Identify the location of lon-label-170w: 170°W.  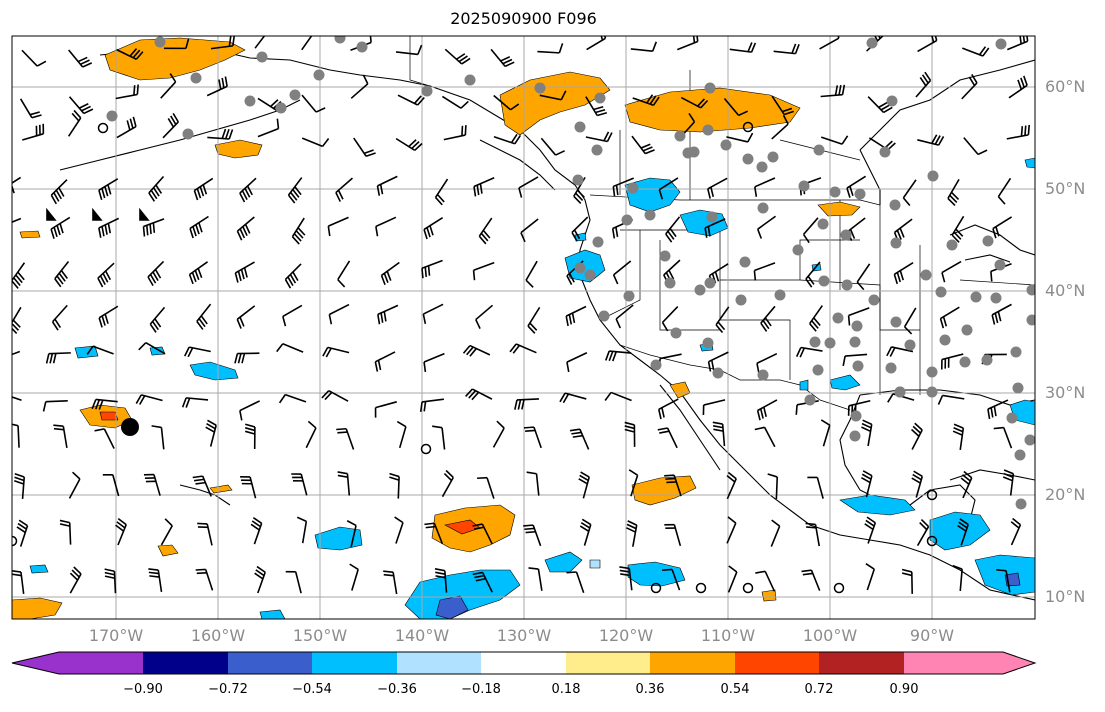
(116, 635).